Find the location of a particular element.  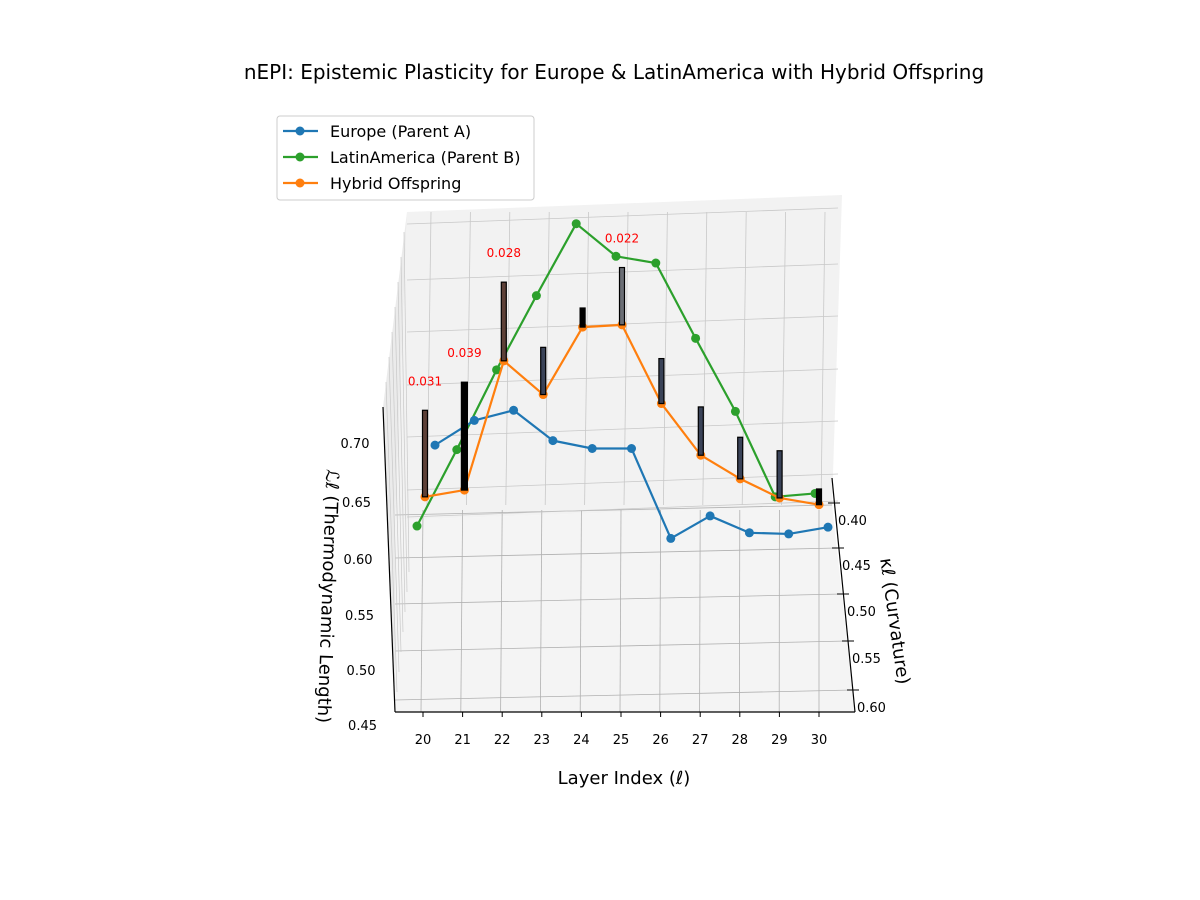

y-tick-labels: 0.40 0.45 0.50 0.55 0.60 is located at coordinates (857, 609).